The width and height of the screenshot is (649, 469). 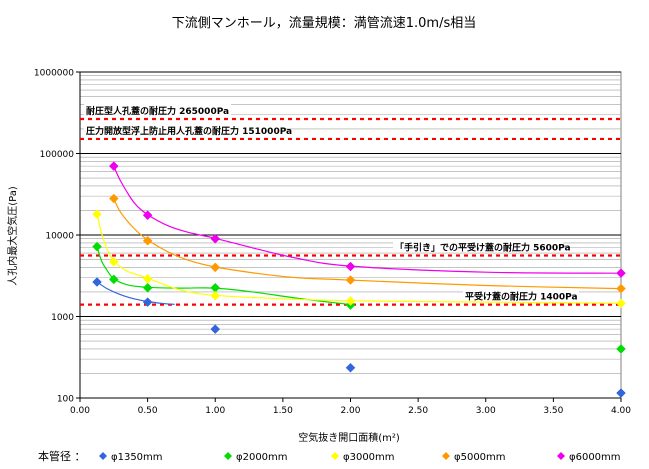 I want to click on x-tick-label: 3.50, so click(x=553, y=411).